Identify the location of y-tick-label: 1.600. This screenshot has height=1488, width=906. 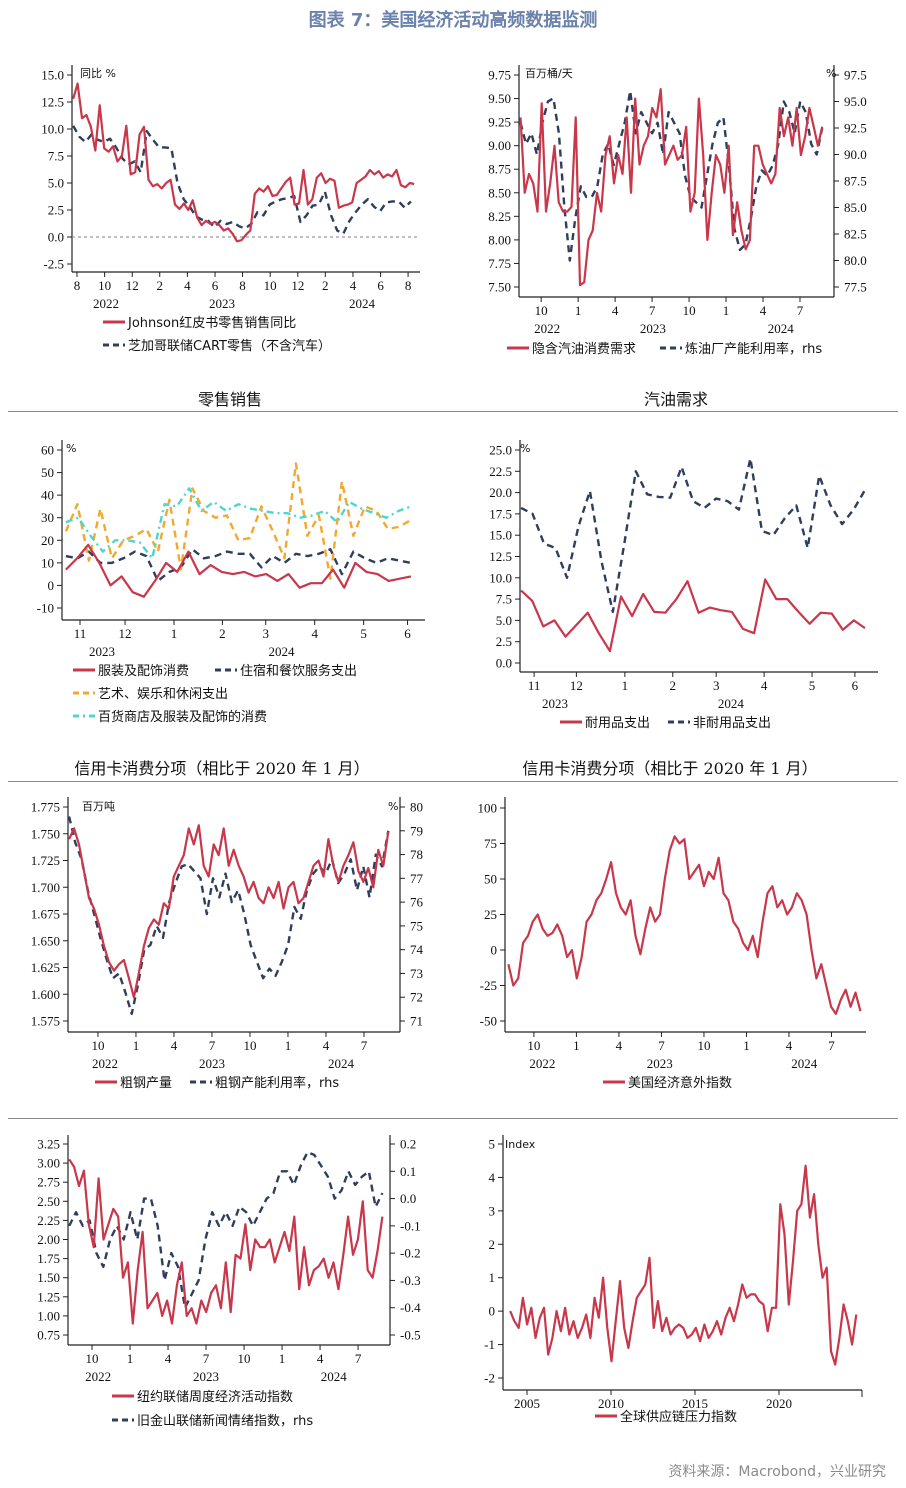
(45, 994).